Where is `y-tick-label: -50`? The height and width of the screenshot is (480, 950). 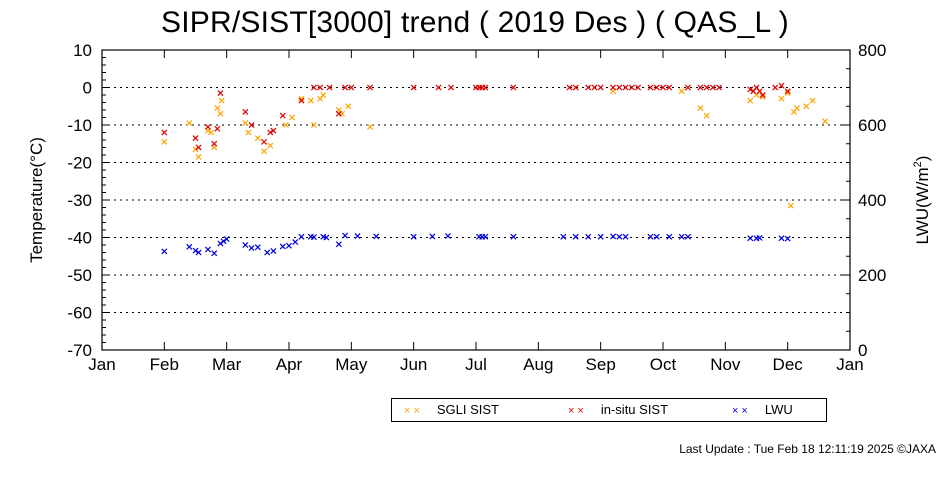 y-tick-label: -50 is located at coordinates (79, 275).